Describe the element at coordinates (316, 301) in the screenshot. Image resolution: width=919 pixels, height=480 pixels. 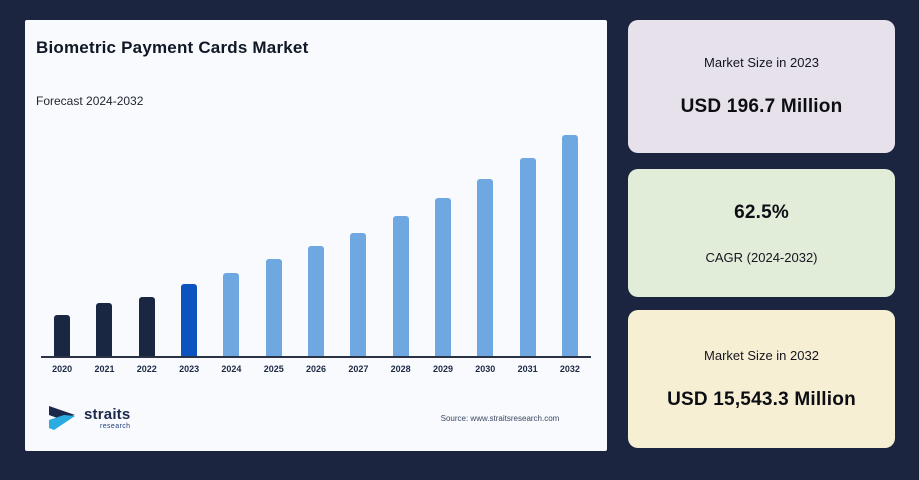
I see `bar-2026` at that location.